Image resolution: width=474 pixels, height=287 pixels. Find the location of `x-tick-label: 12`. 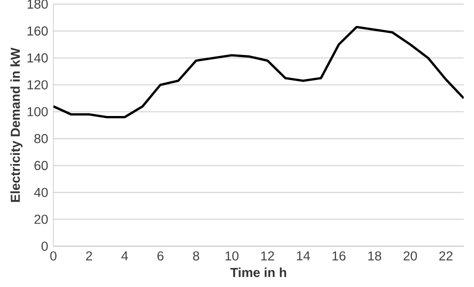

x-tick-label: 12 is located at coordinates (267, 255).